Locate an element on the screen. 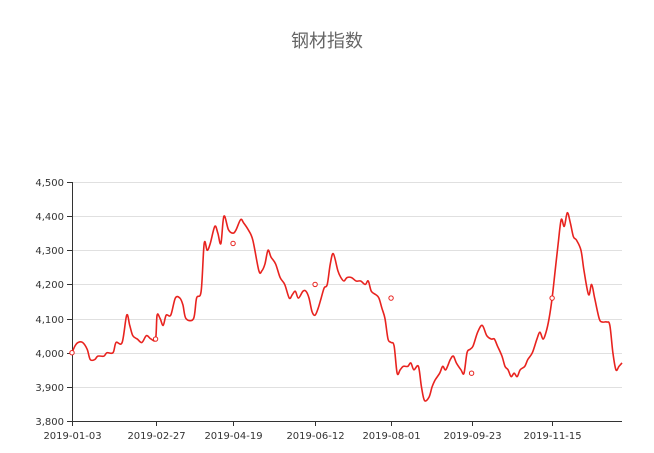  x-tick-label: 2019-01-03 is located at coordinates (72, 436).